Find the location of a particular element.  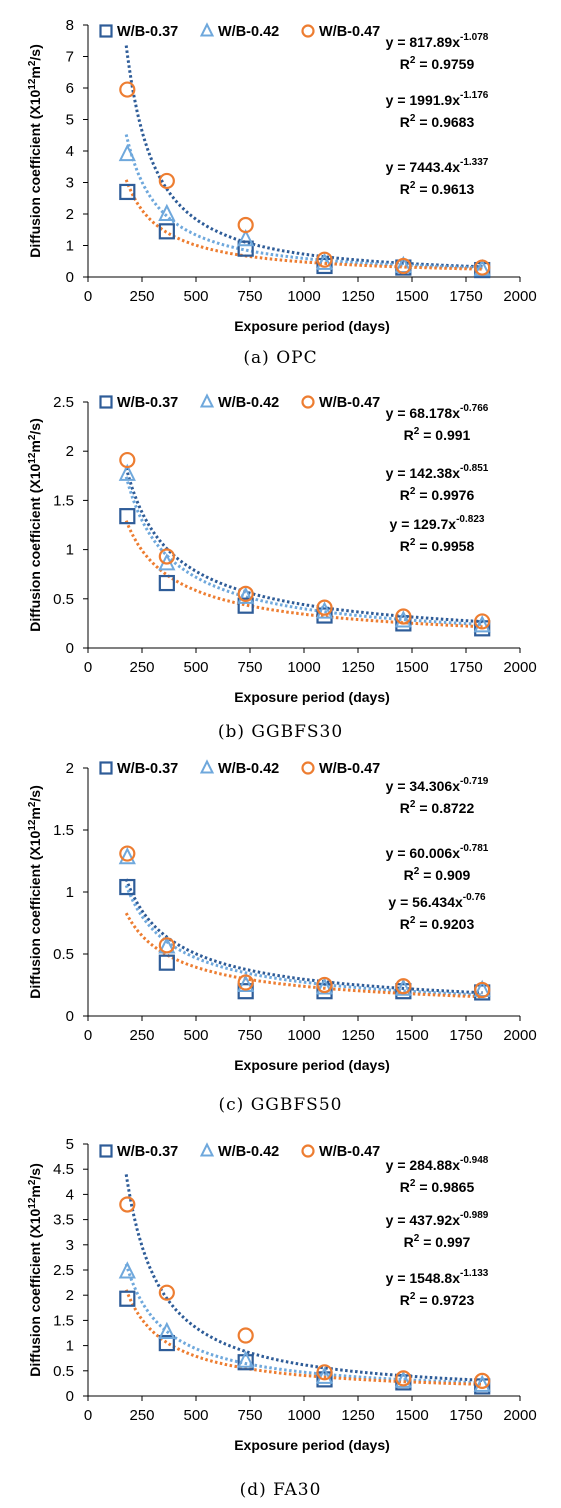

y-tick-label: 1.5 is located at coordinates (63, 500).